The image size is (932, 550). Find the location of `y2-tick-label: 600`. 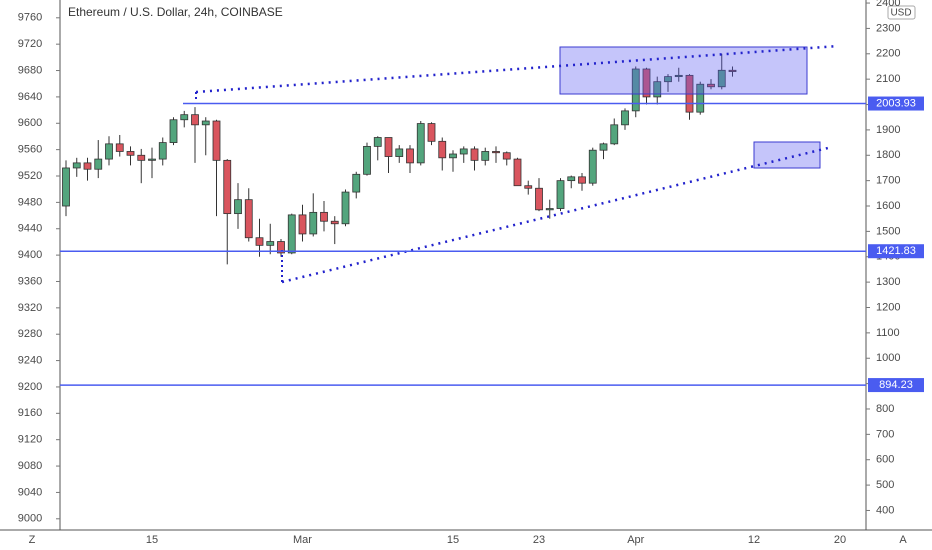

y2-tick-label: 600 is located at coordinates (885, 460).